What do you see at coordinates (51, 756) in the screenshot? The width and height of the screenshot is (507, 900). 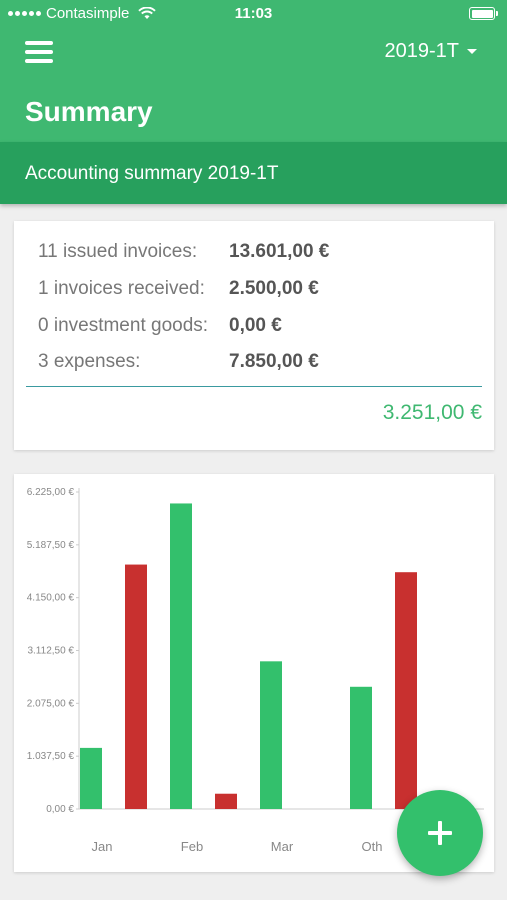 I see `y-tick-label: 1.037,50 €` at bounding box center [51, 756].